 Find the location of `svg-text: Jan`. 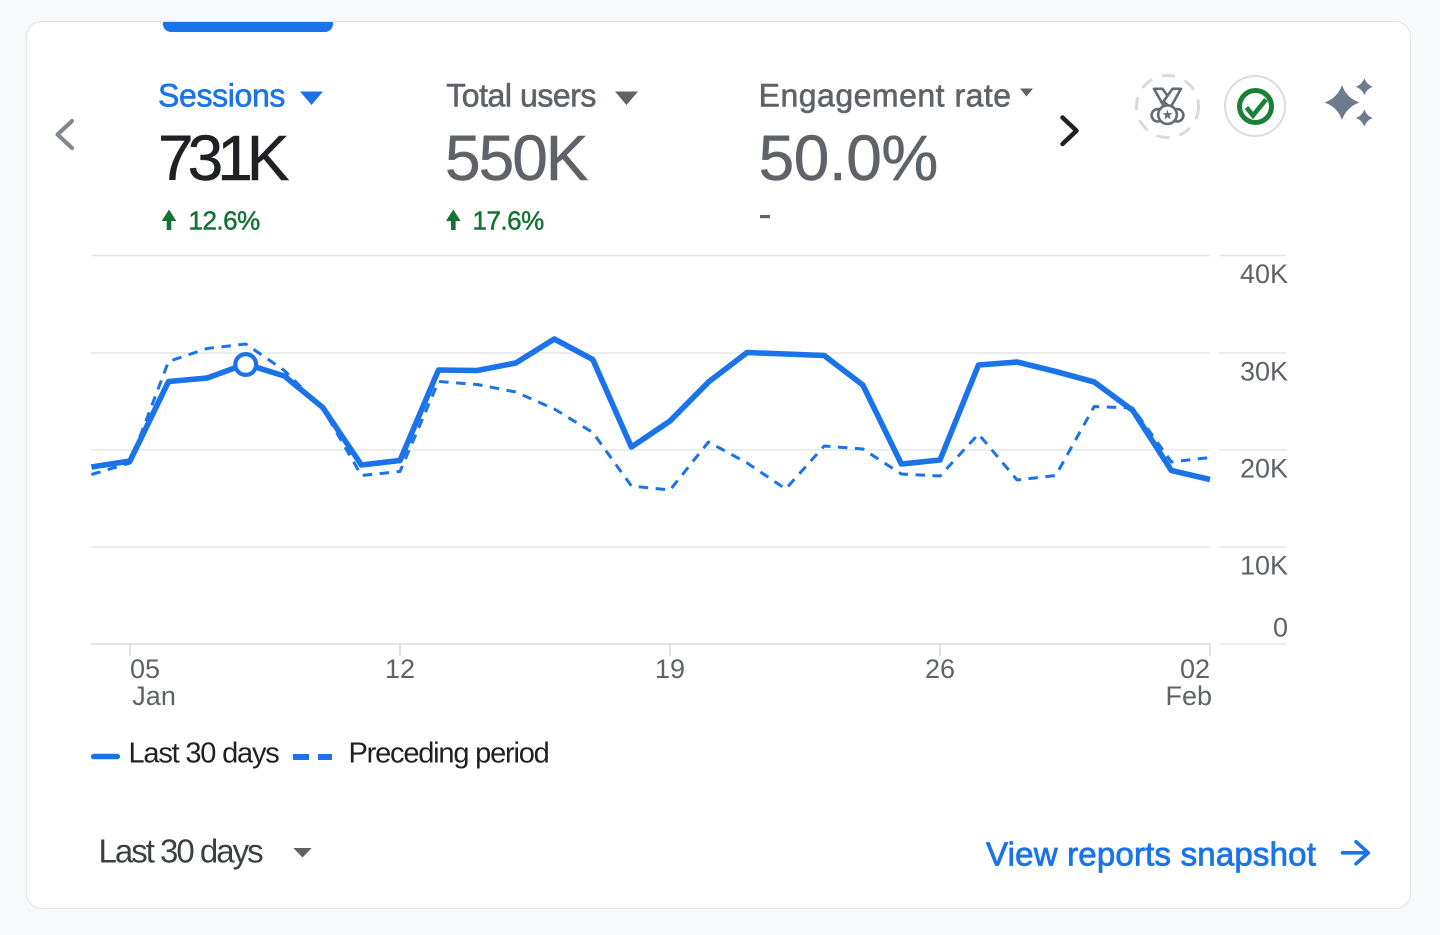

svg-text: Jan is located at coordinates (154, 696).